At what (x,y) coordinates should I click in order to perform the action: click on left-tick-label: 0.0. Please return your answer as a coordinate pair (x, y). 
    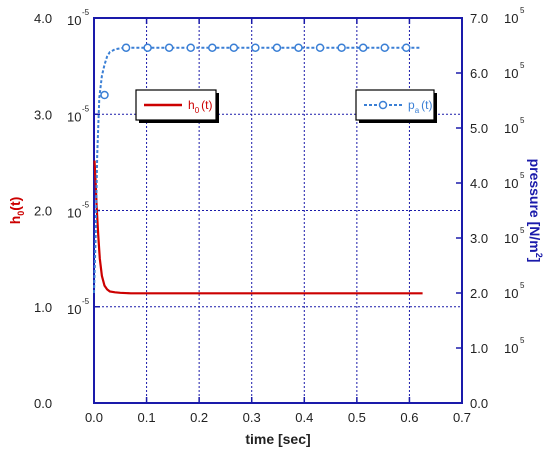
    Looking at the image, I should click on (43, 403).